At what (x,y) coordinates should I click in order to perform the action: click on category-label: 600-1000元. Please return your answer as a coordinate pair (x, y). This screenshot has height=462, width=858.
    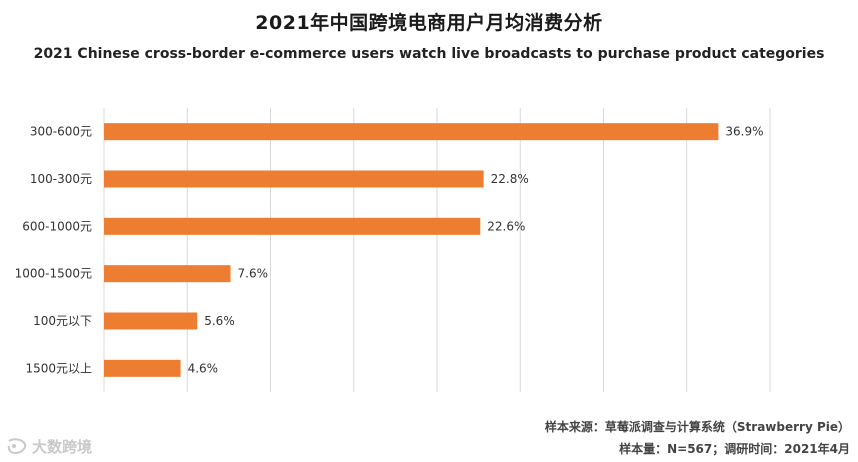
    Looking at the image, I should click on (57, 226).